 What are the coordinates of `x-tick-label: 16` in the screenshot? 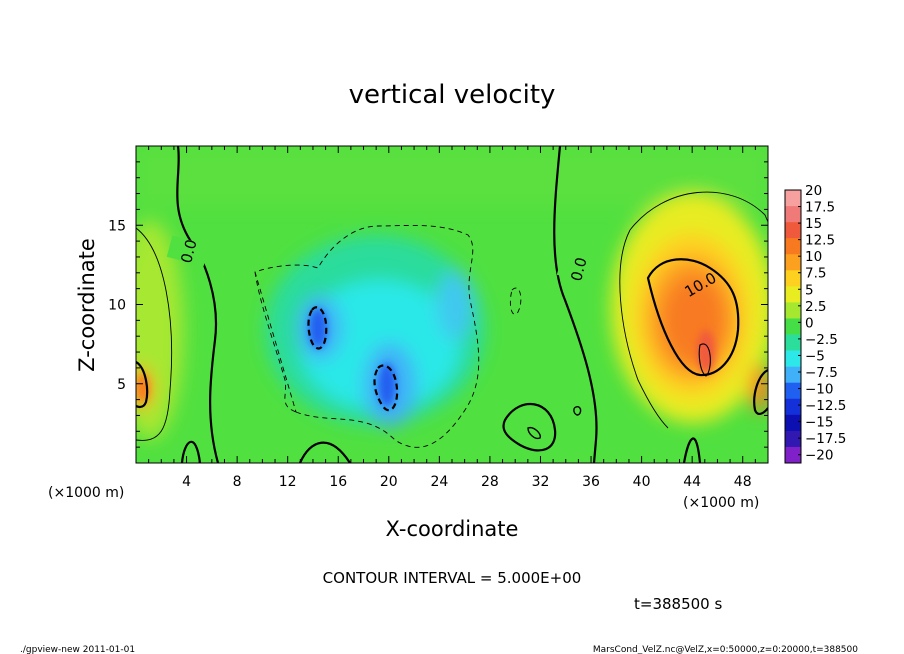 It's located at (338, 482).